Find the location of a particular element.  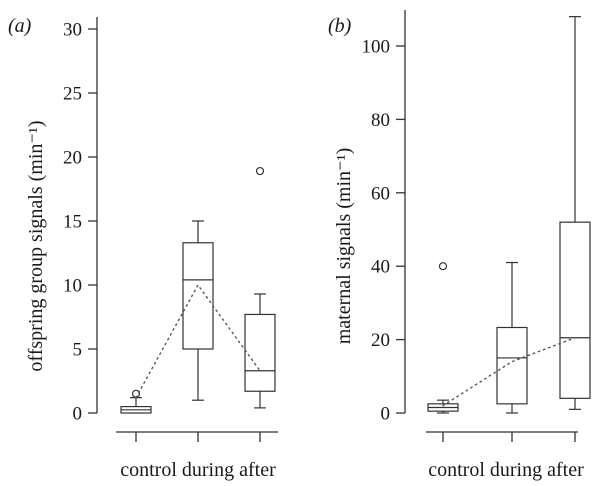

panel-b-y-axis-label: maternal signals (min⁻¹) is located at coordinates (344, 246).